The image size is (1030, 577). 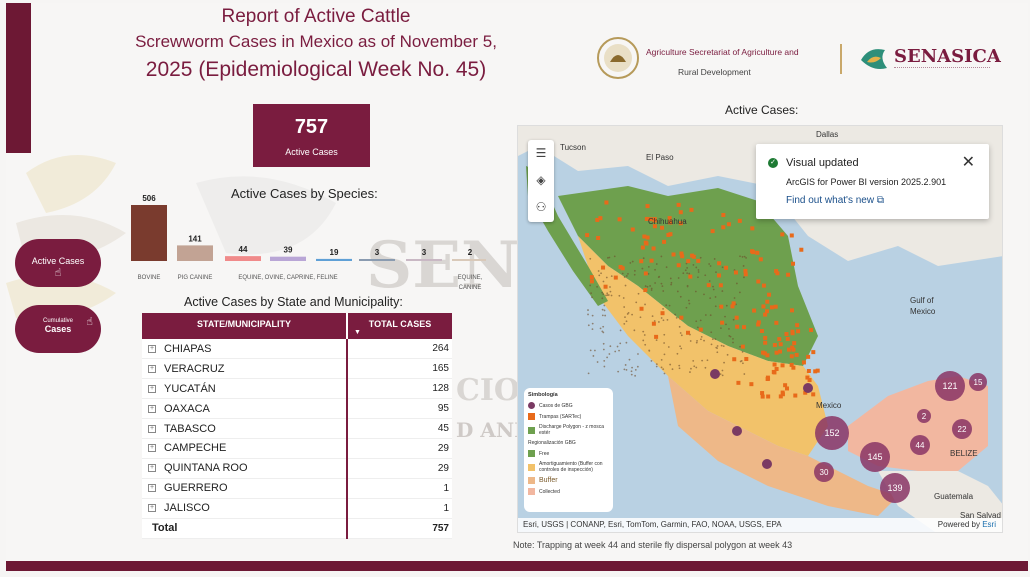 I want to click on total-cell: 264, so click(x=399, y=349).